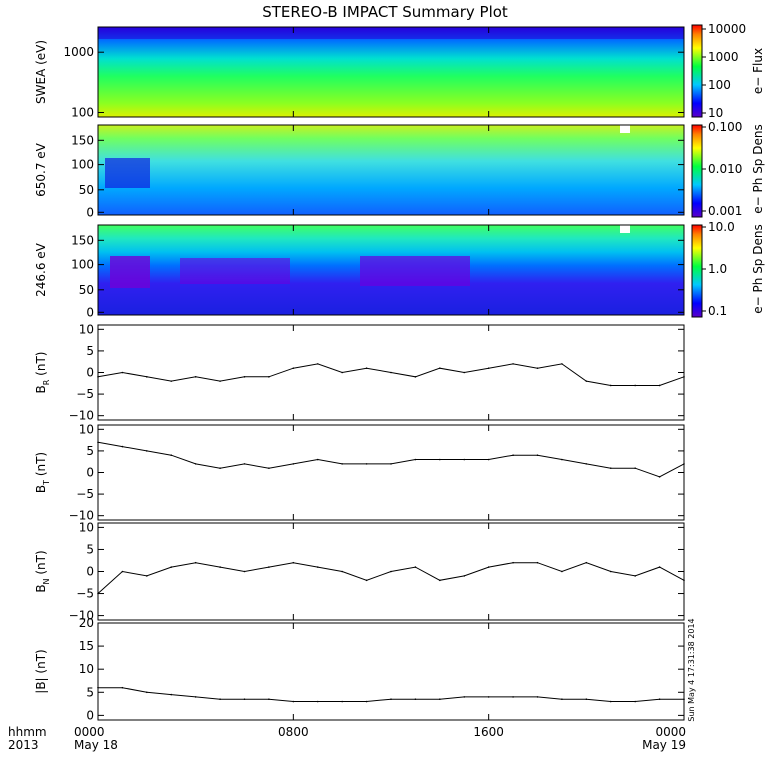  What do you see at coordinates (664, 745) in the screenshot?
I see `x-tick-date: May 19` at bounding box center [664, 745].